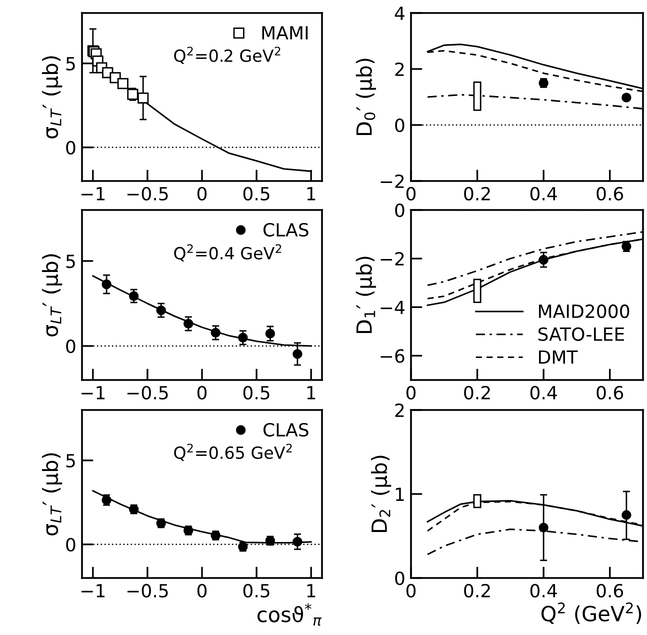 The image size is (647, 635). Describe the element at coordinates (584, 311) in the screenshot. I see `legend-label: MAID2000` at that location.